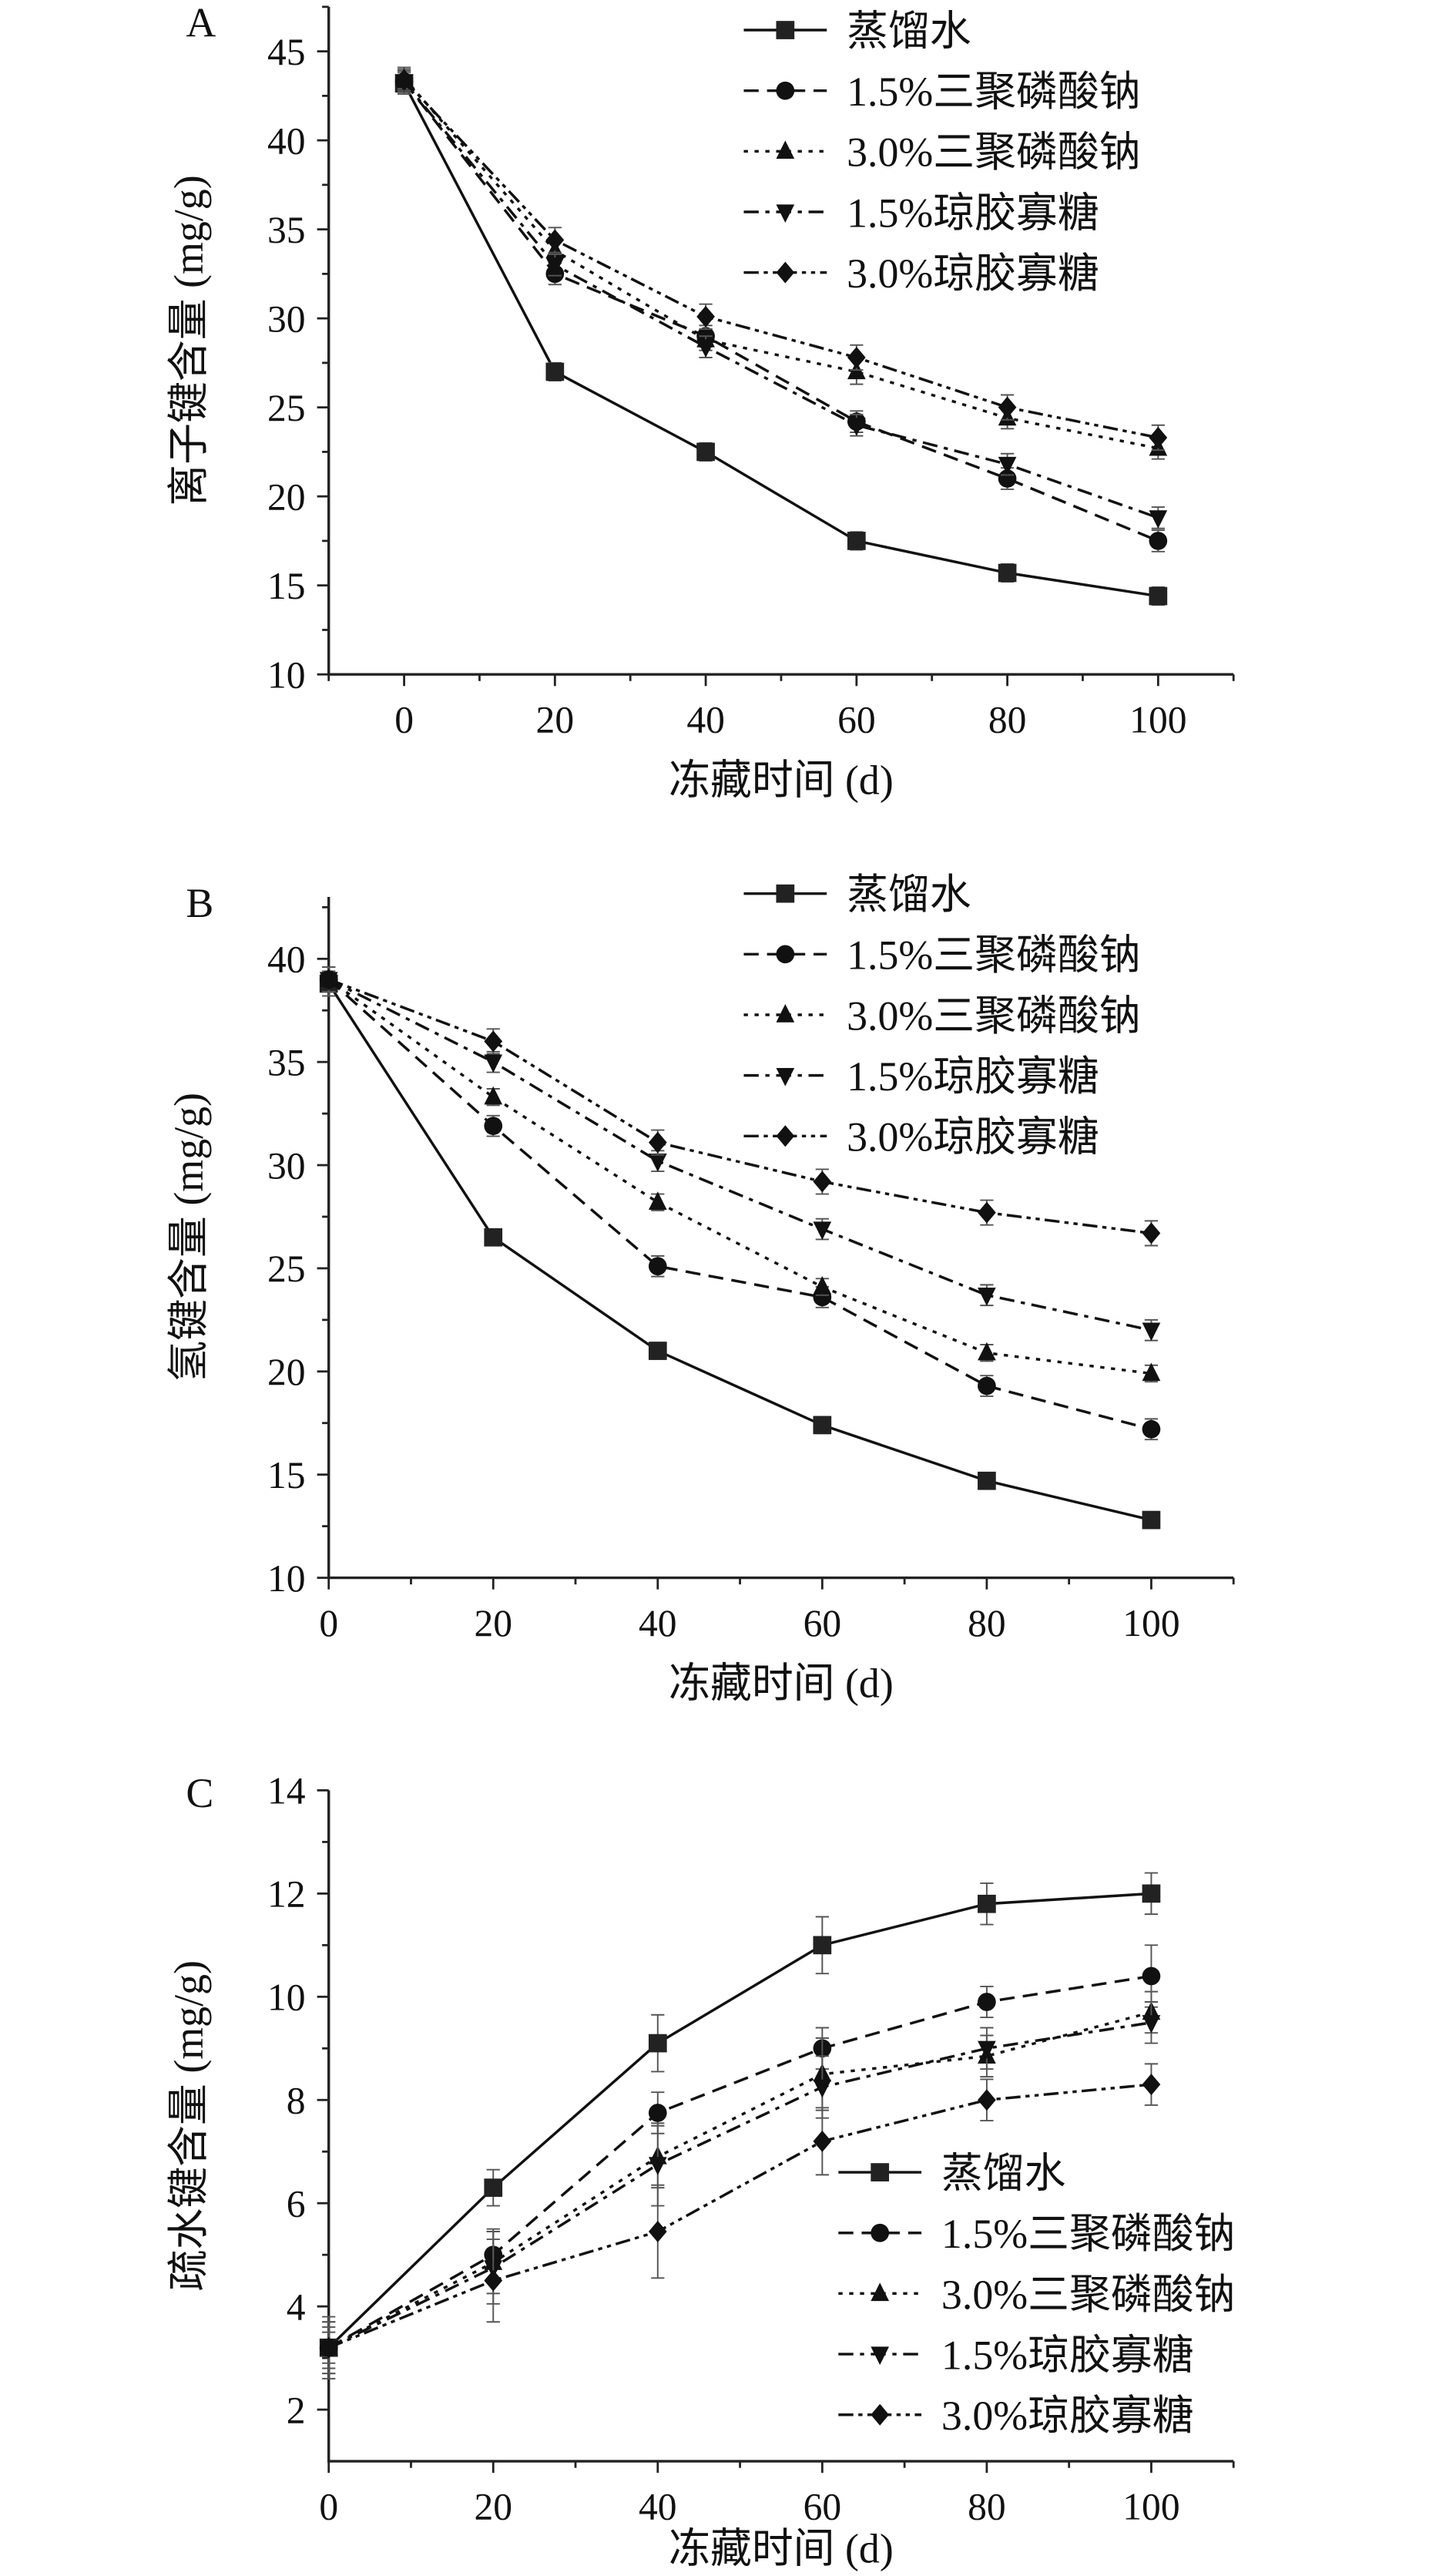 The image size is (1456, 2576). What do you see at coordinates (493, 2506) in the screenshot?
I see `x-tick-label: 20` at bounding box center [493, 2506].